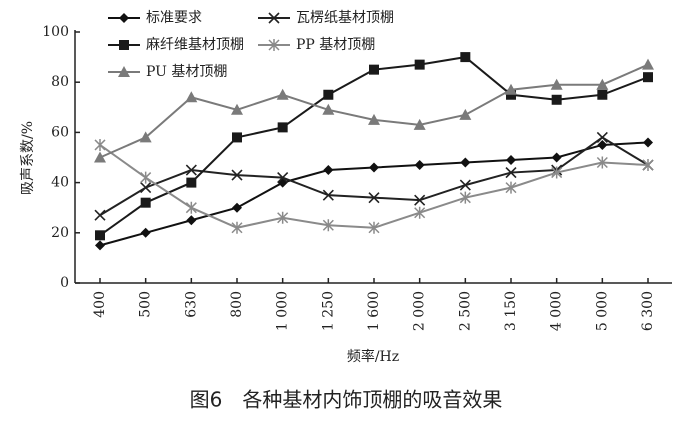 This screenshot has width=692, height=425. Describe the element at coordinates (100, 304) in the screenshot. I see `x-tick-label: 400` at that location.